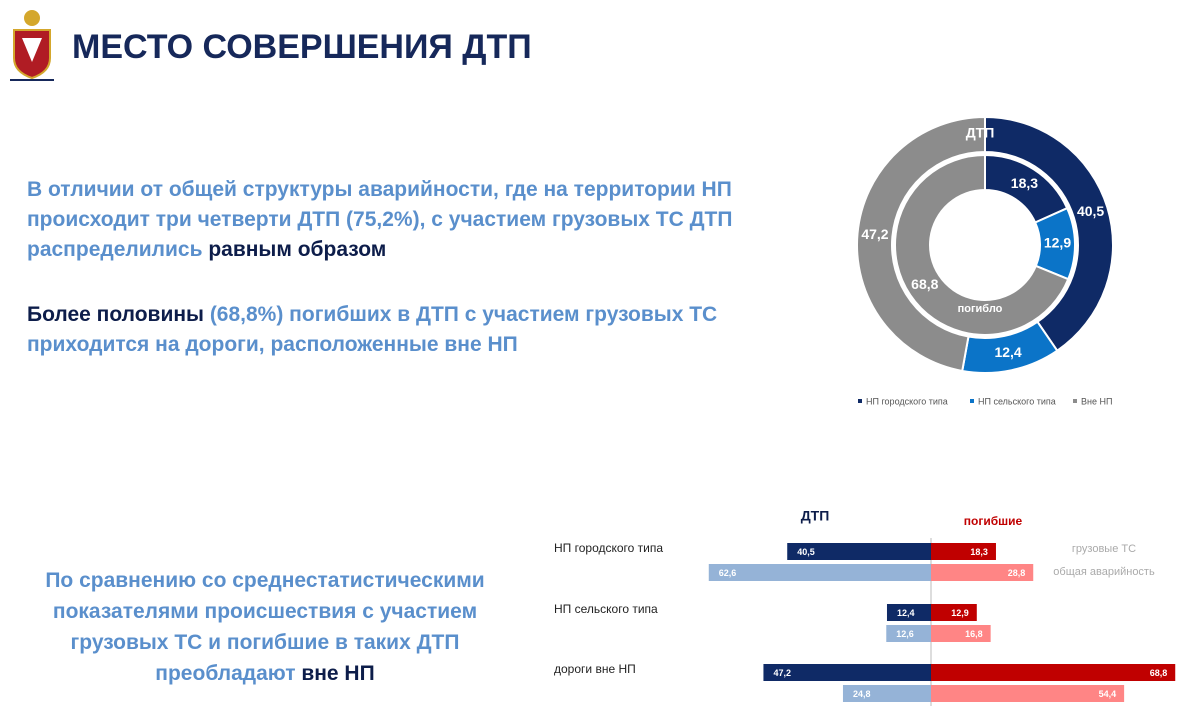 This screenshot has height=726, width=1200. I want to click on side-title: ДТП, so click(815, 516).